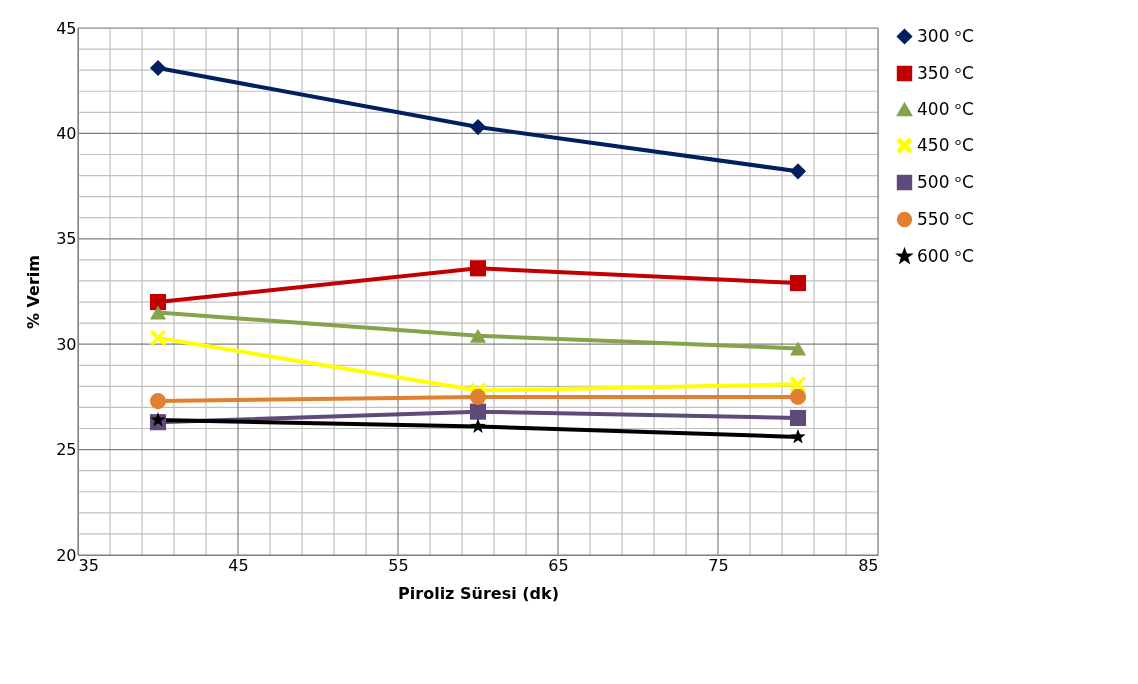  Describe the element at coordinates (398, 565) in the screenshot. I see `x-tick-label: 55` at that location.